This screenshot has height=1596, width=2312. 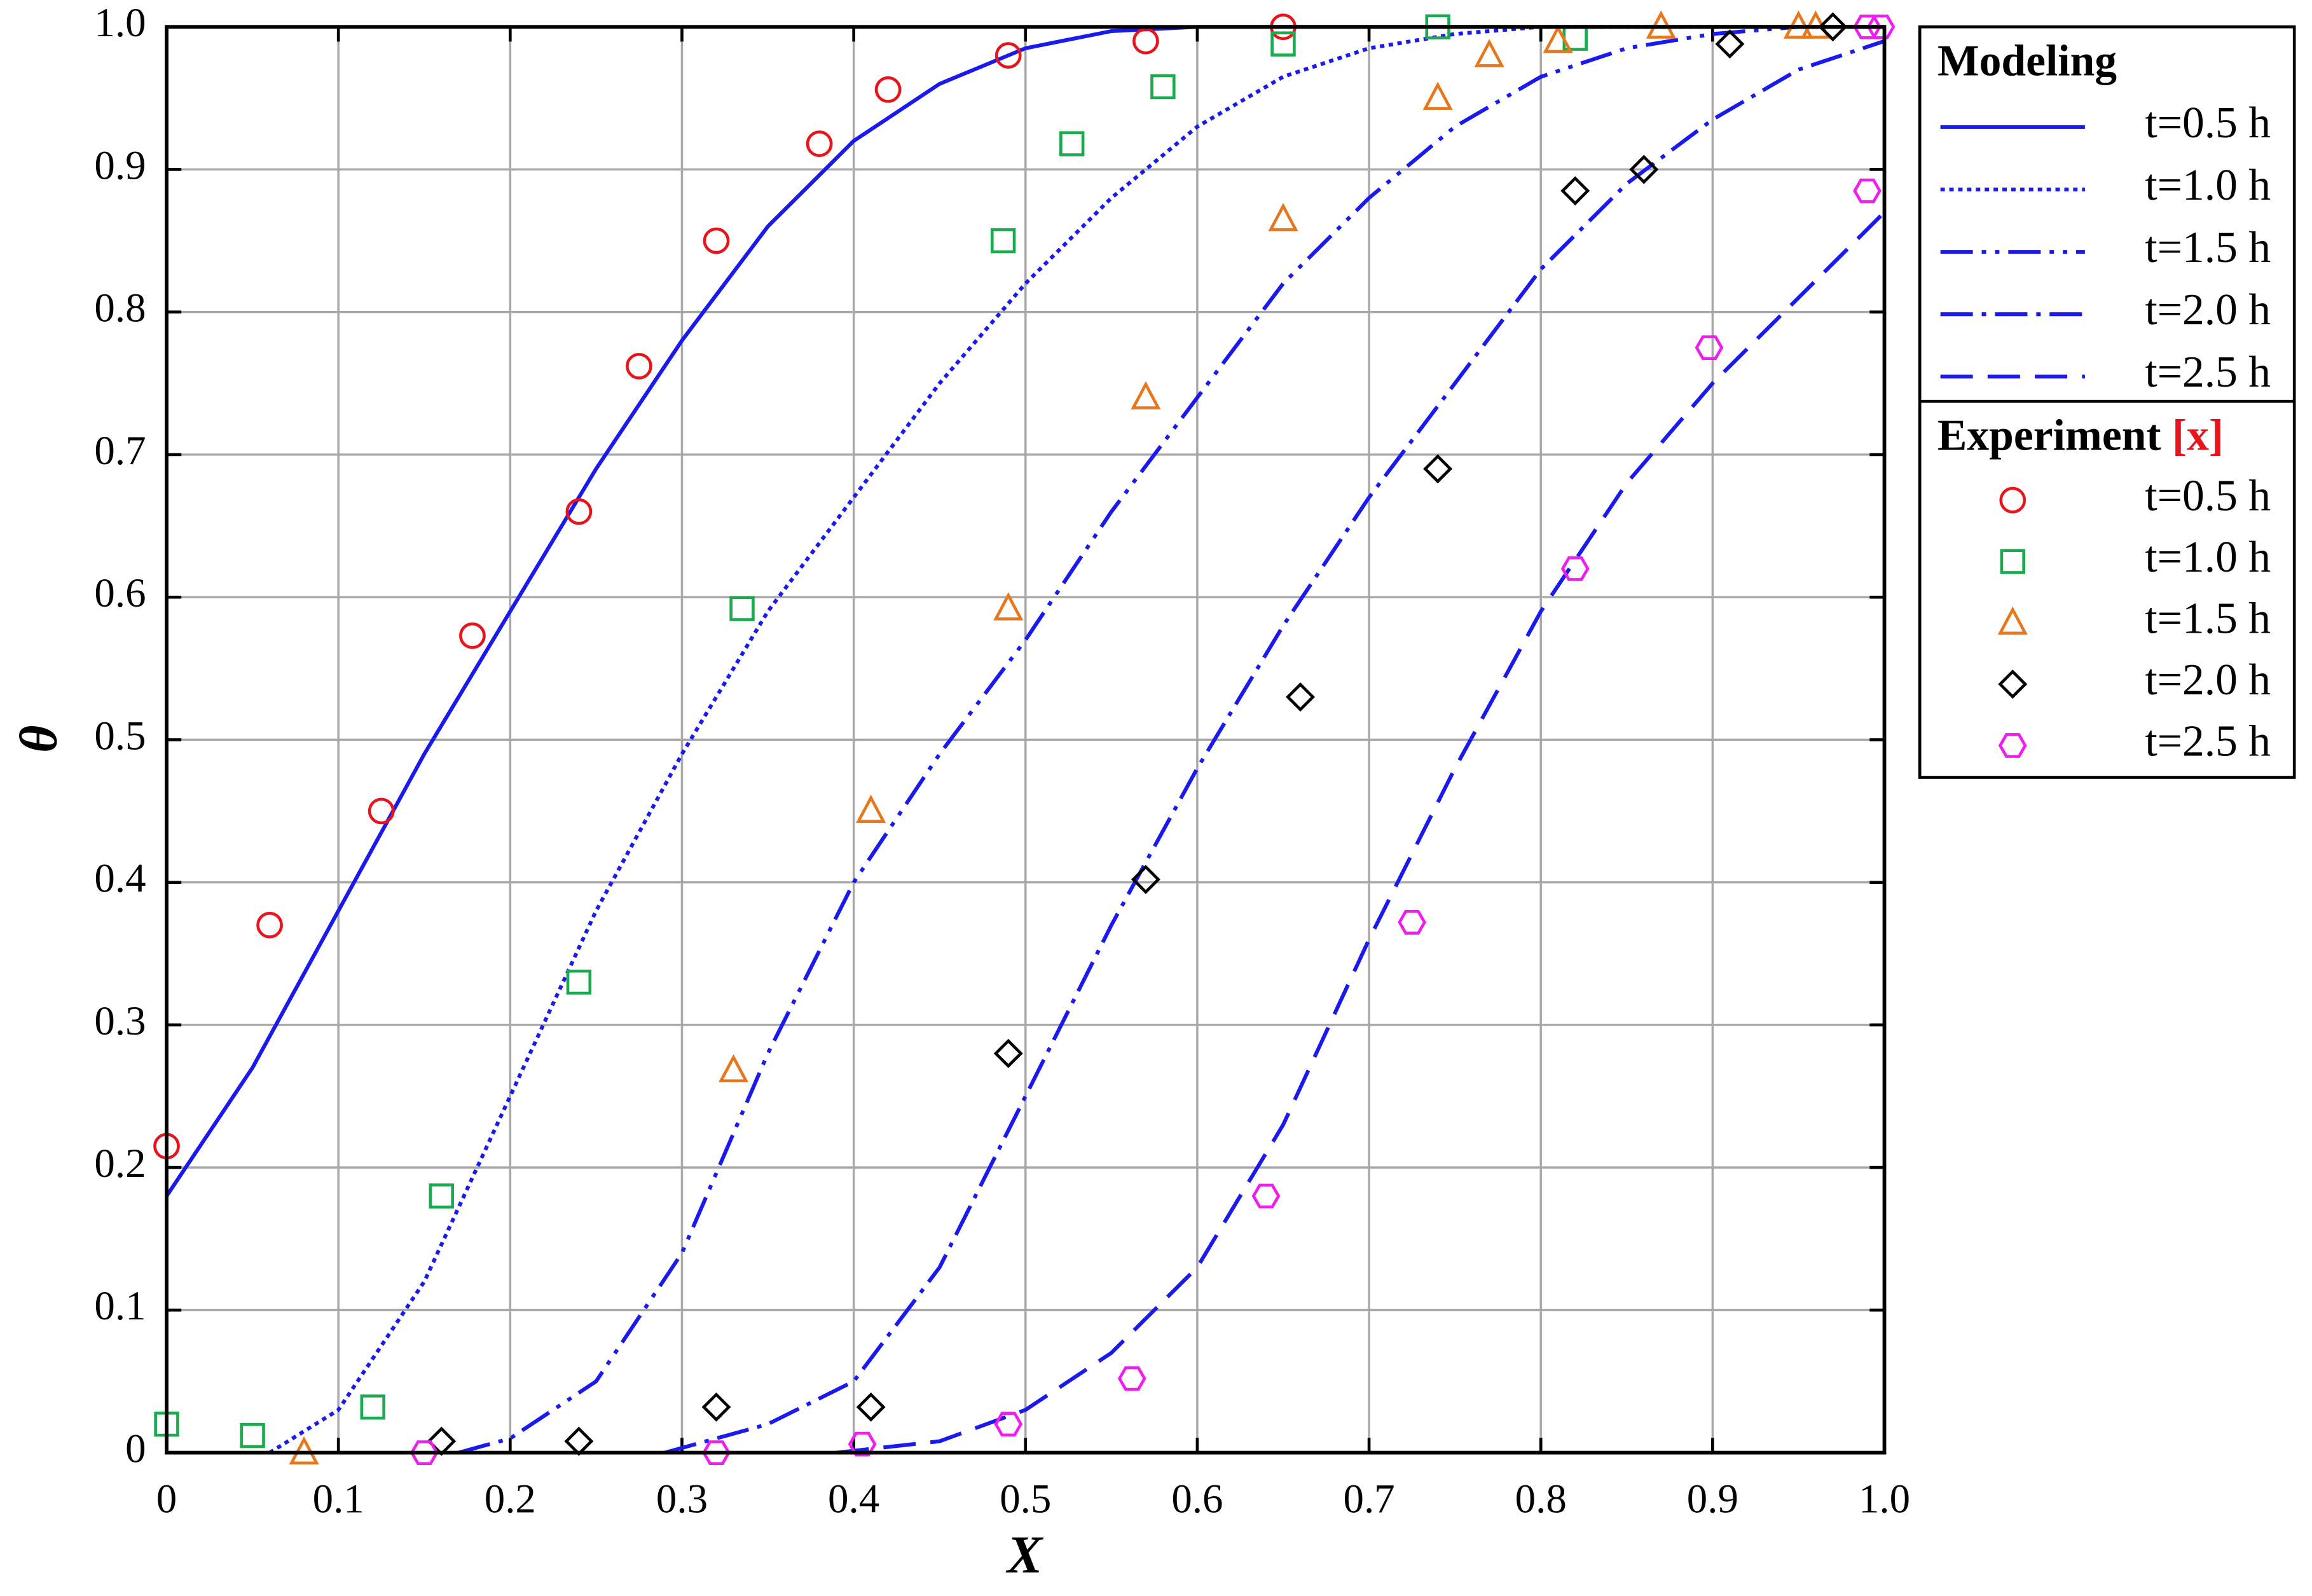 I want to click on y-tick-label: 0.2, so click(x=120, y=1164).